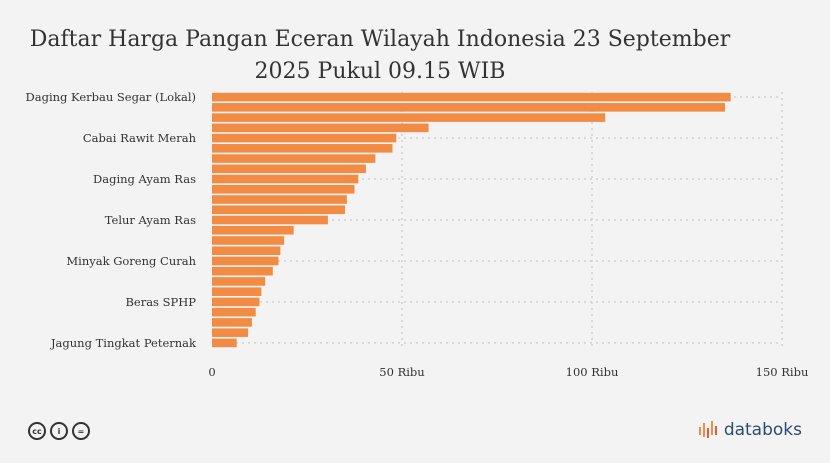 The image size is (830, 463). Describe the element at coordinates (592, 372) in the screenshot. I see `x-tick-label: 100 Ribu` at that location.